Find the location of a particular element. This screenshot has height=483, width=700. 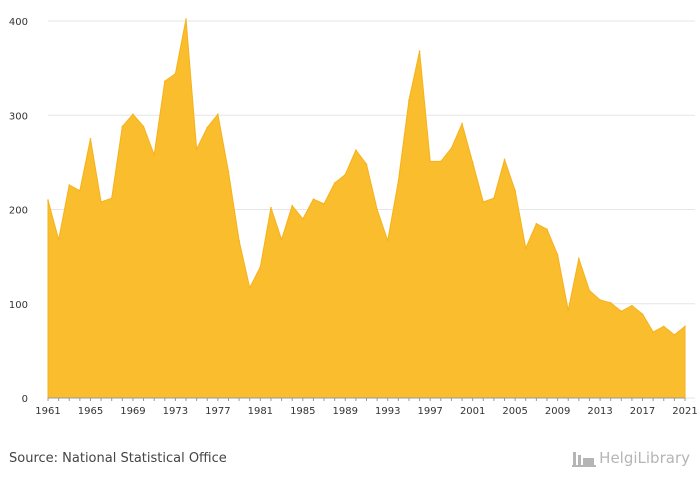

x-tick-label: 2013 is located at coordinates (599, 411).